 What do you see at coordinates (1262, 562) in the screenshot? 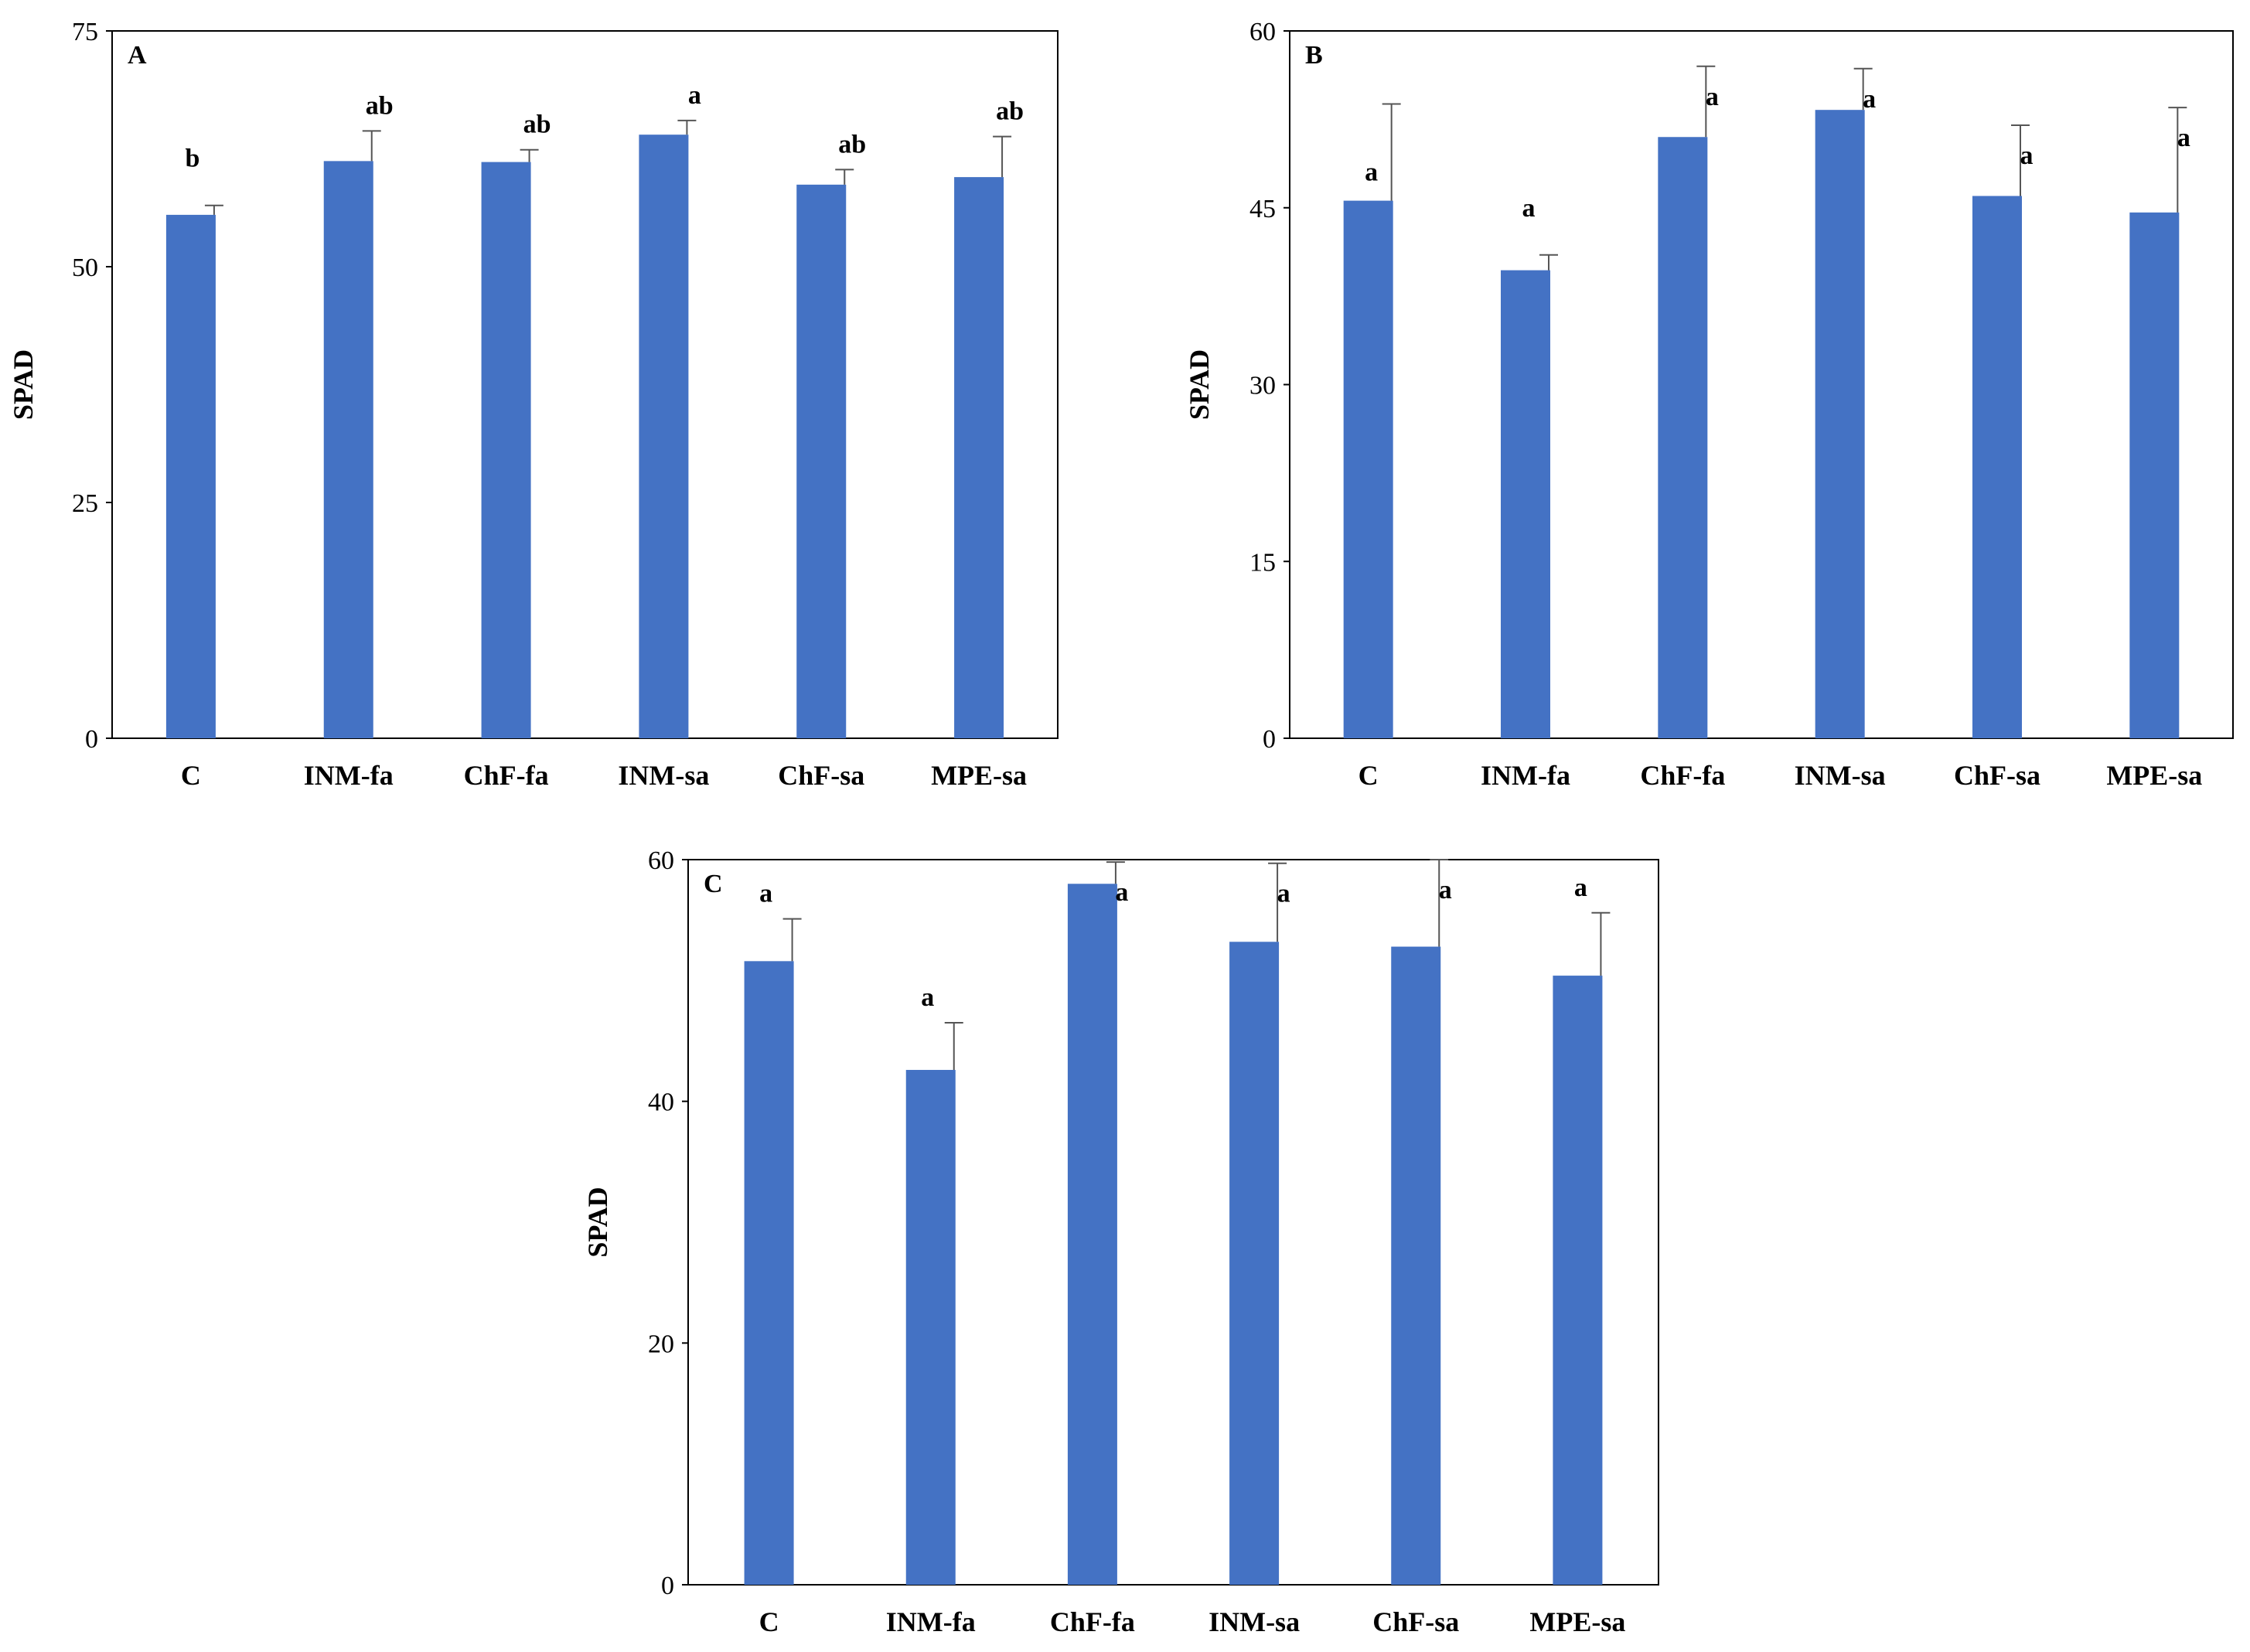
I see `y-tick-label: 15` at bounding box center [1262, 562].